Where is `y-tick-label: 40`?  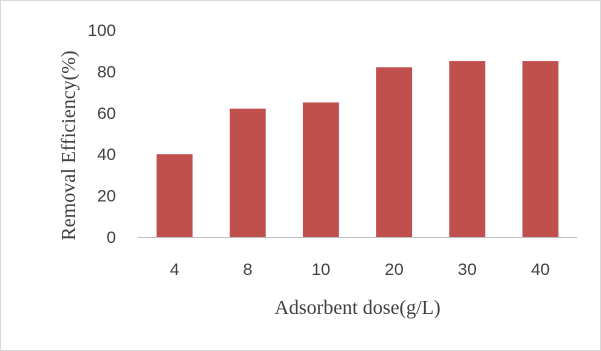 y-tick-label: 40 is located at coordinates (106, 154).